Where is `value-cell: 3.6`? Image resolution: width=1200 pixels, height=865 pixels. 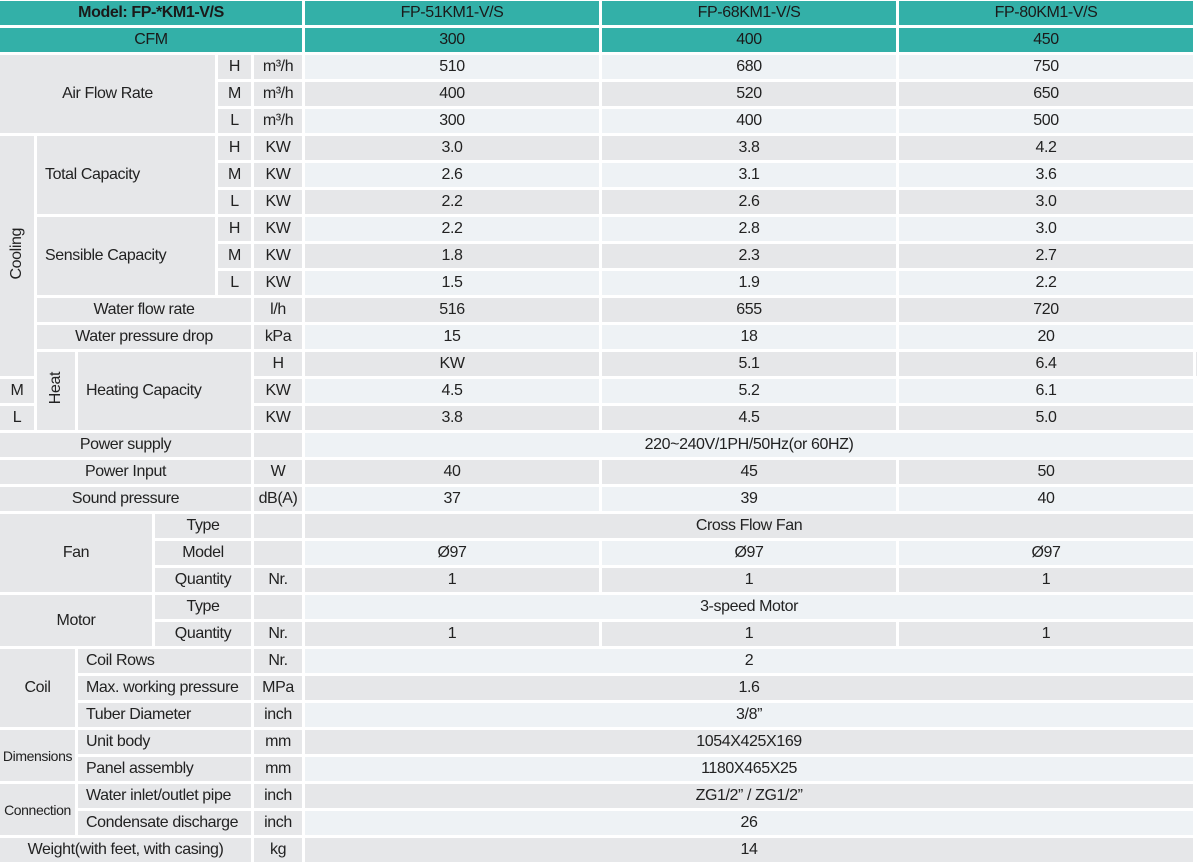 value-cell: 3.6 is located at coordinates (1046, 175).